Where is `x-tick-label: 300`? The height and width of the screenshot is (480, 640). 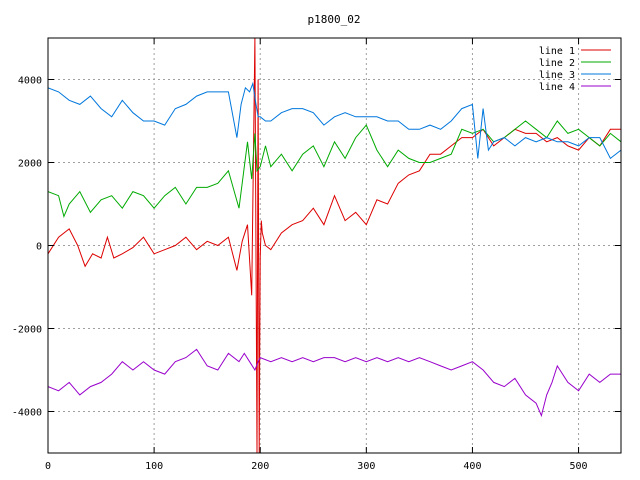
x-tick-label: 300 is located at coordinates (366, 466).